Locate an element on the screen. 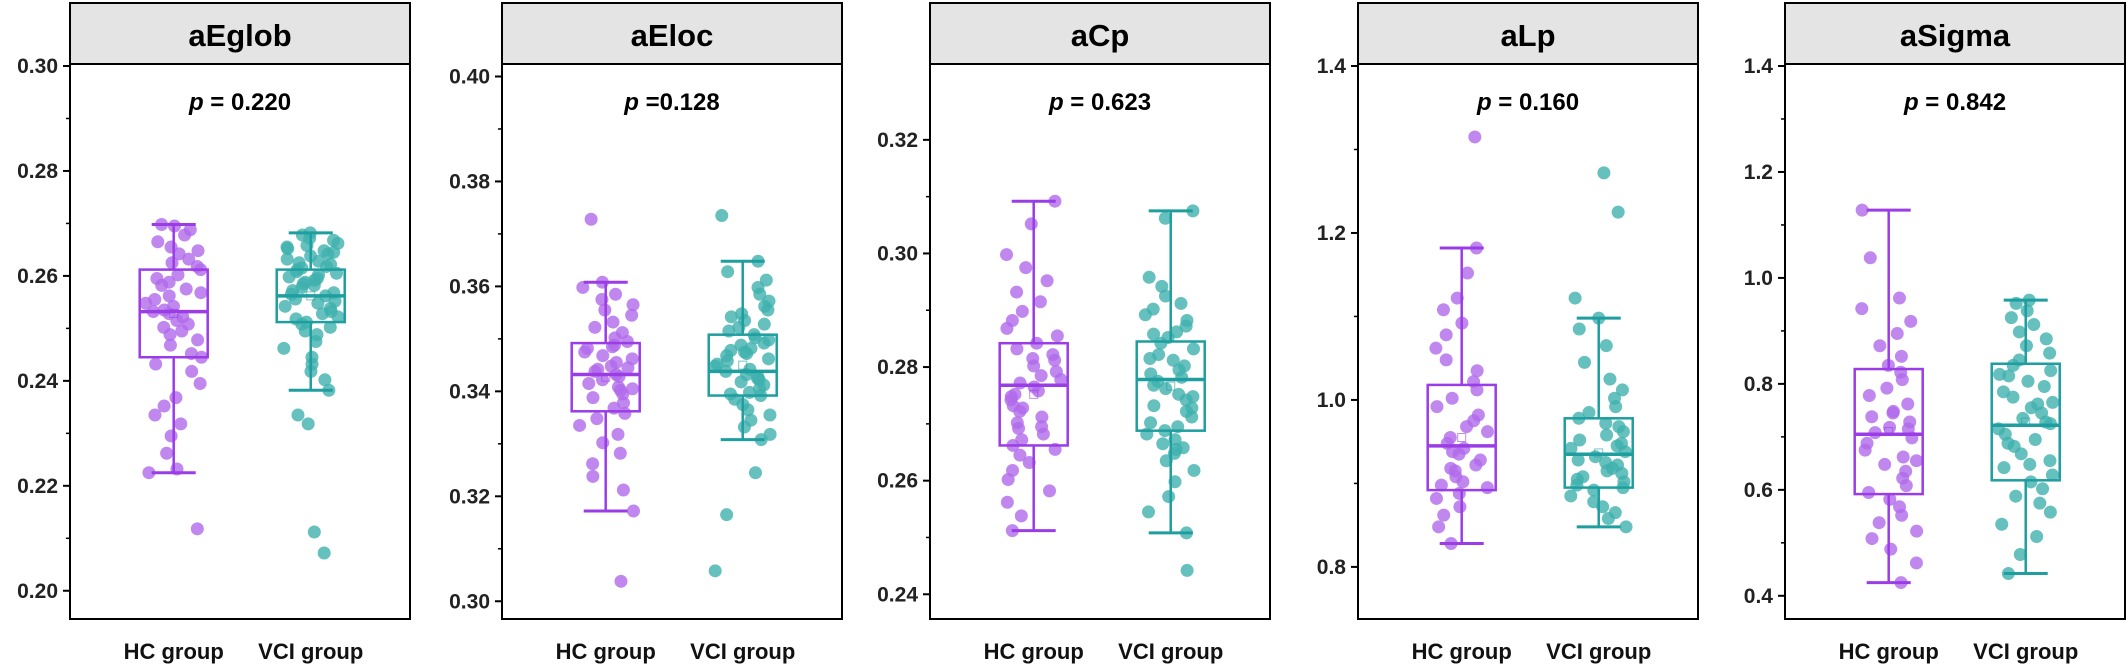 The width and height of the screenshot is (2128, 669). series-HC group is located at coordinates (173, 376).